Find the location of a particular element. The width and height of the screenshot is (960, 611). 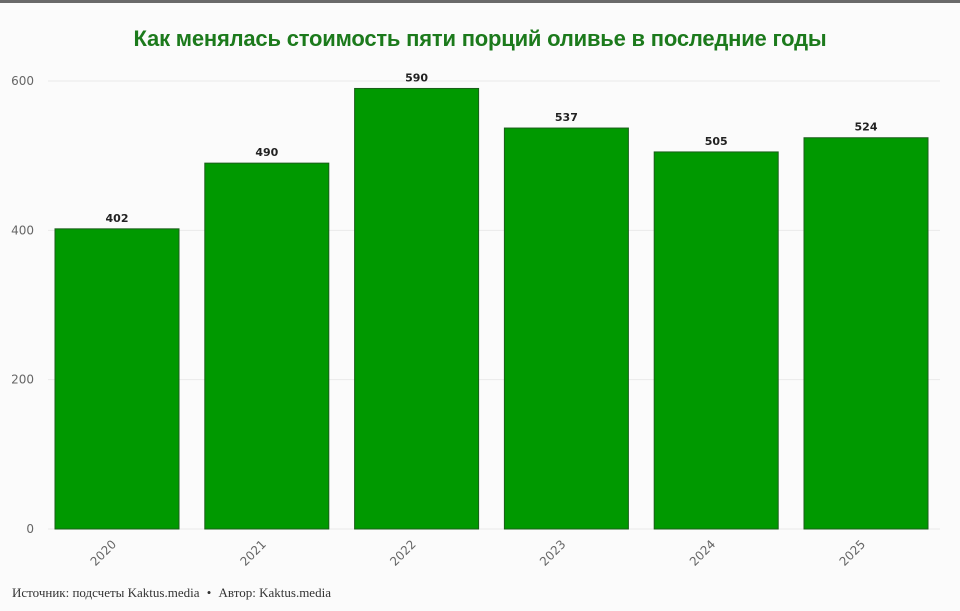

x-tick-label: 2025 is located at coordinates (852, 552).